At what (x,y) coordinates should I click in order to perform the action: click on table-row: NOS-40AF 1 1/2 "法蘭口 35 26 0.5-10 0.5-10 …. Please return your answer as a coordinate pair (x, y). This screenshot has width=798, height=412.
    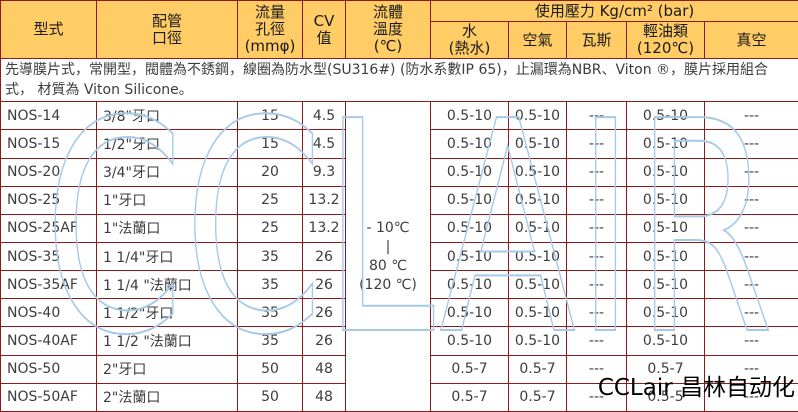
    Looking at the image, I should click on (399, 341).